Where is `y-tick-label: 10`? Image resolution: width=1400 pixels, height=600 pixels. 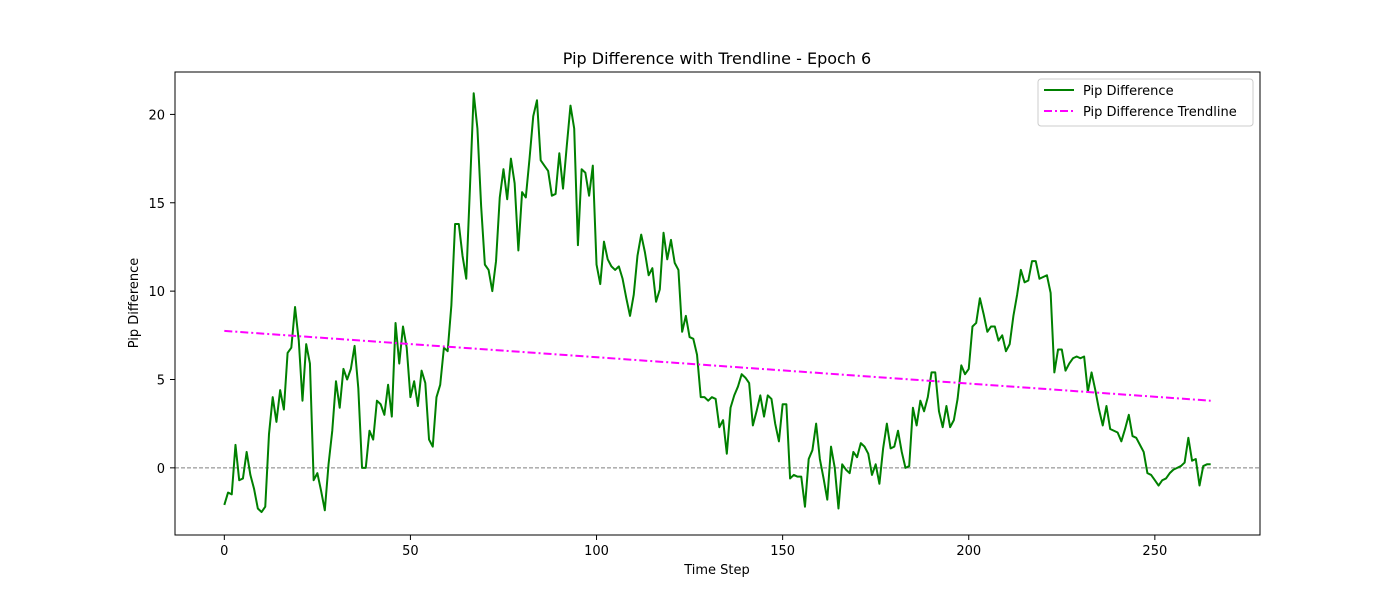
y-tick-label: 10 is located at coordinates (156, 292).